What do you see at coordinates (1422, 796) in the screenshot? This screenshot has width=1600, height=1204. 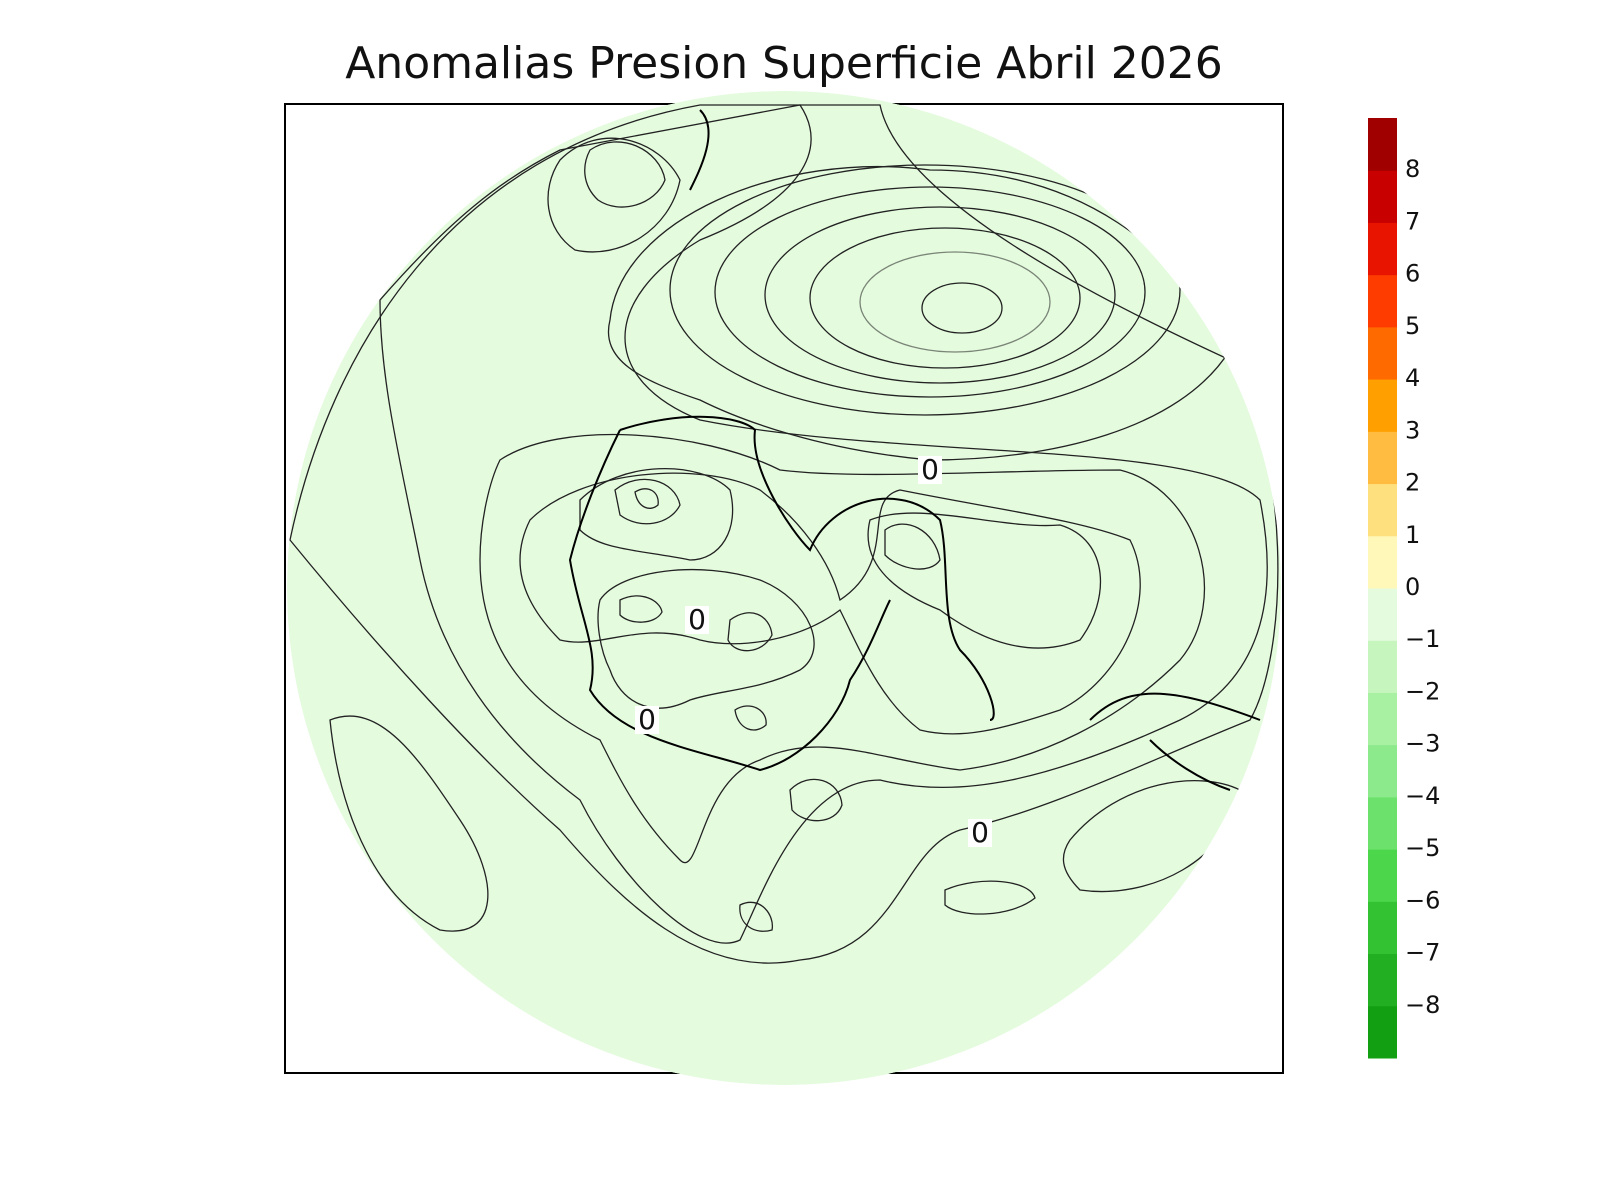 I see `colorbar-tick-label: −4` at bounding box center [1422, 796].